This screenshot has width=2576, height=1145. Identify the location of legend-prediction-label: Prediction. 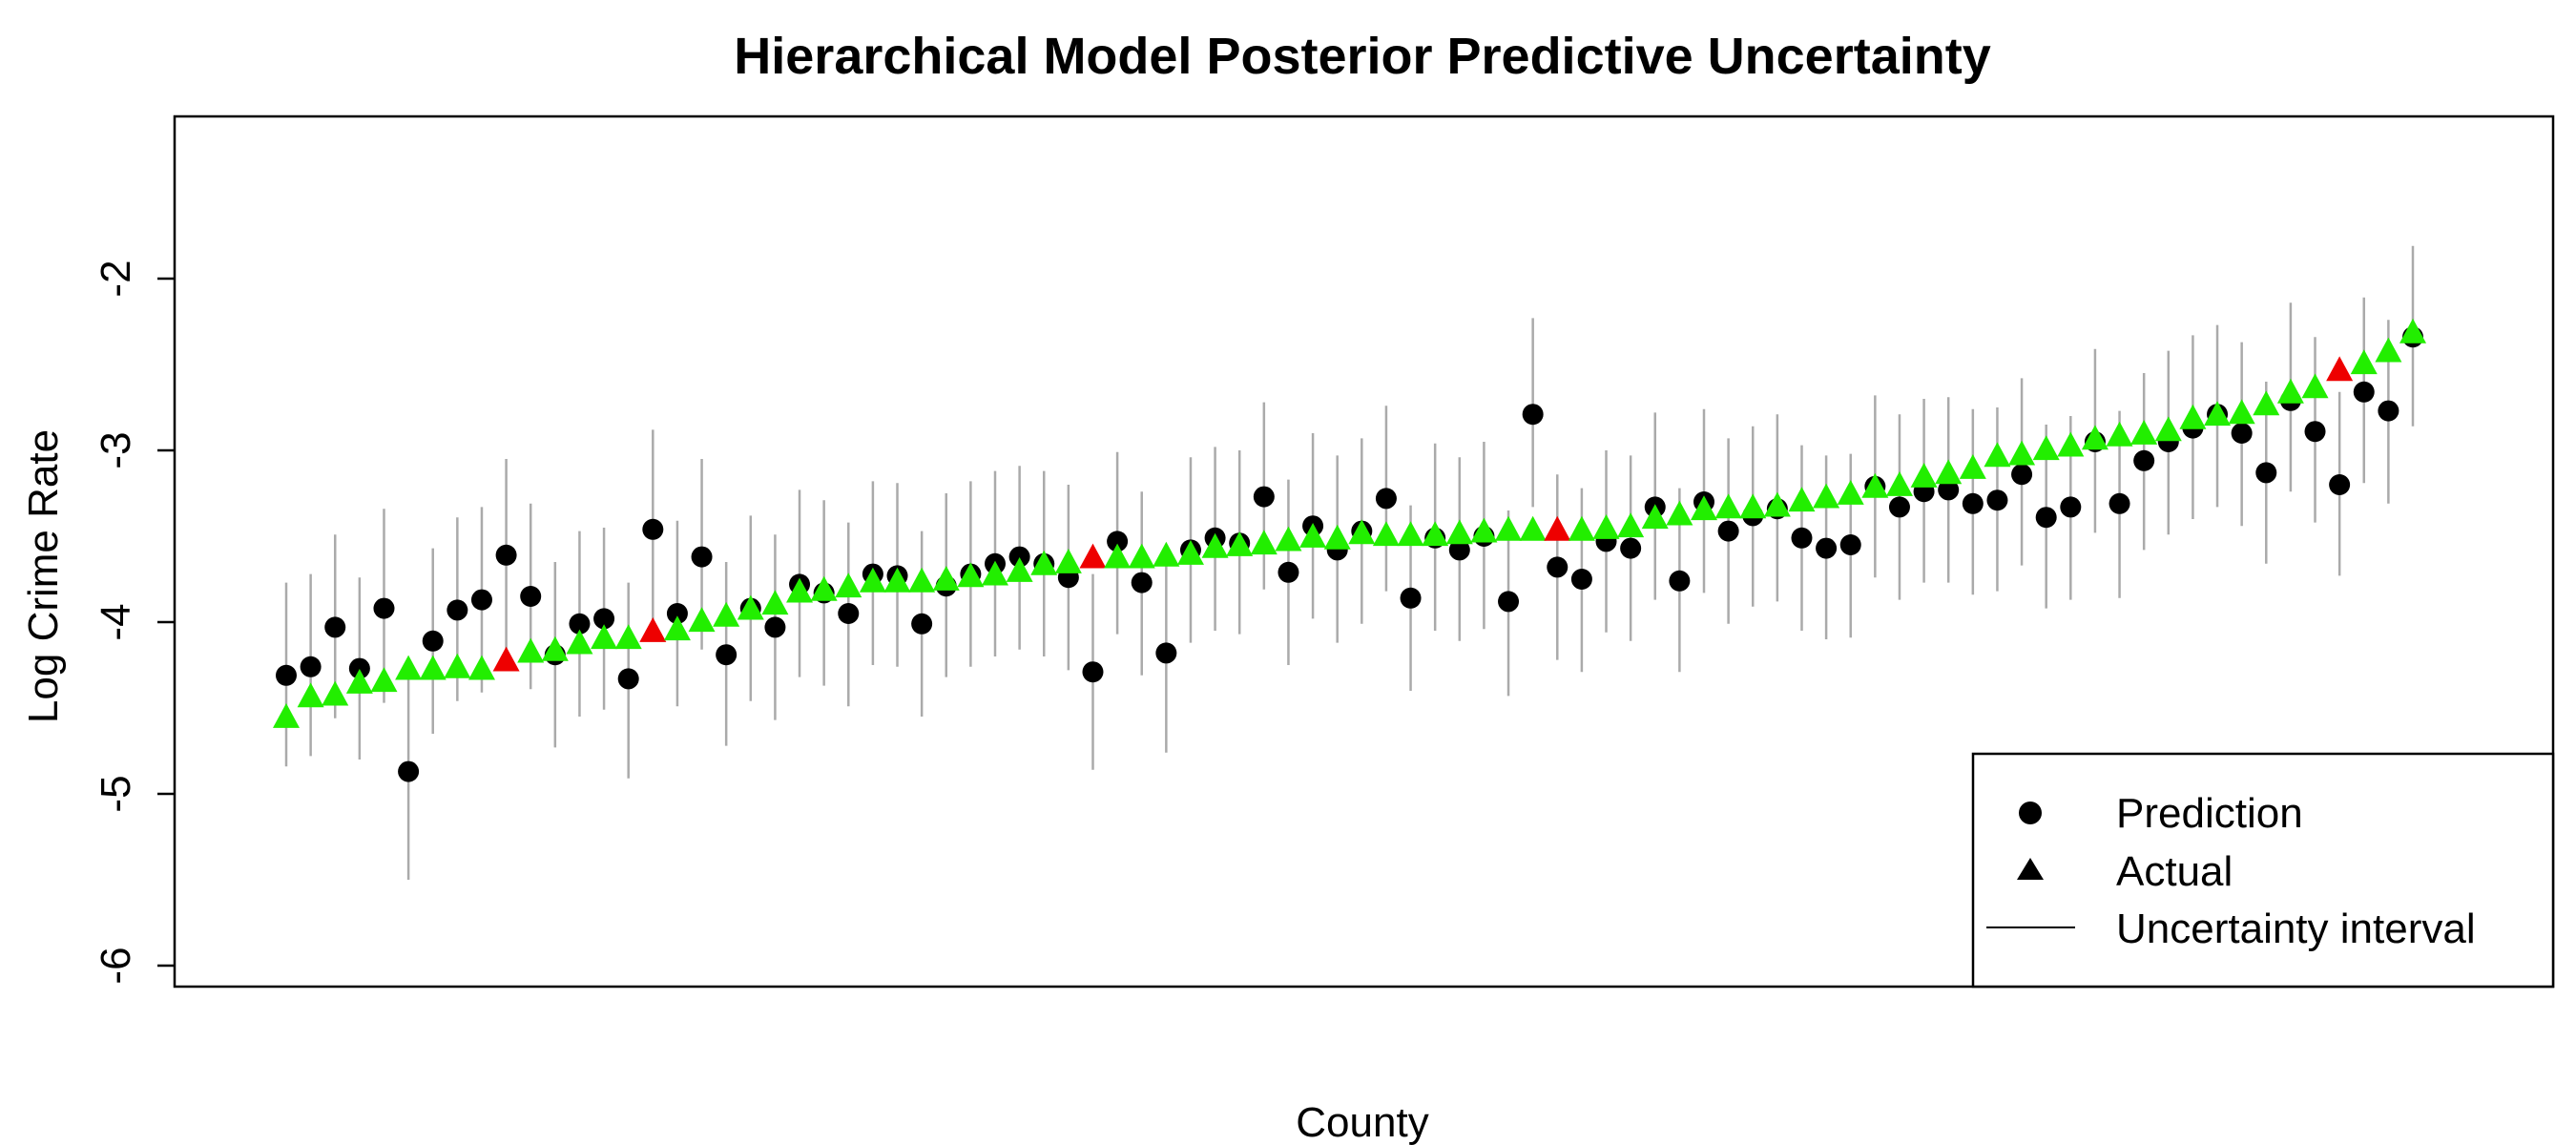
(2209, 814).